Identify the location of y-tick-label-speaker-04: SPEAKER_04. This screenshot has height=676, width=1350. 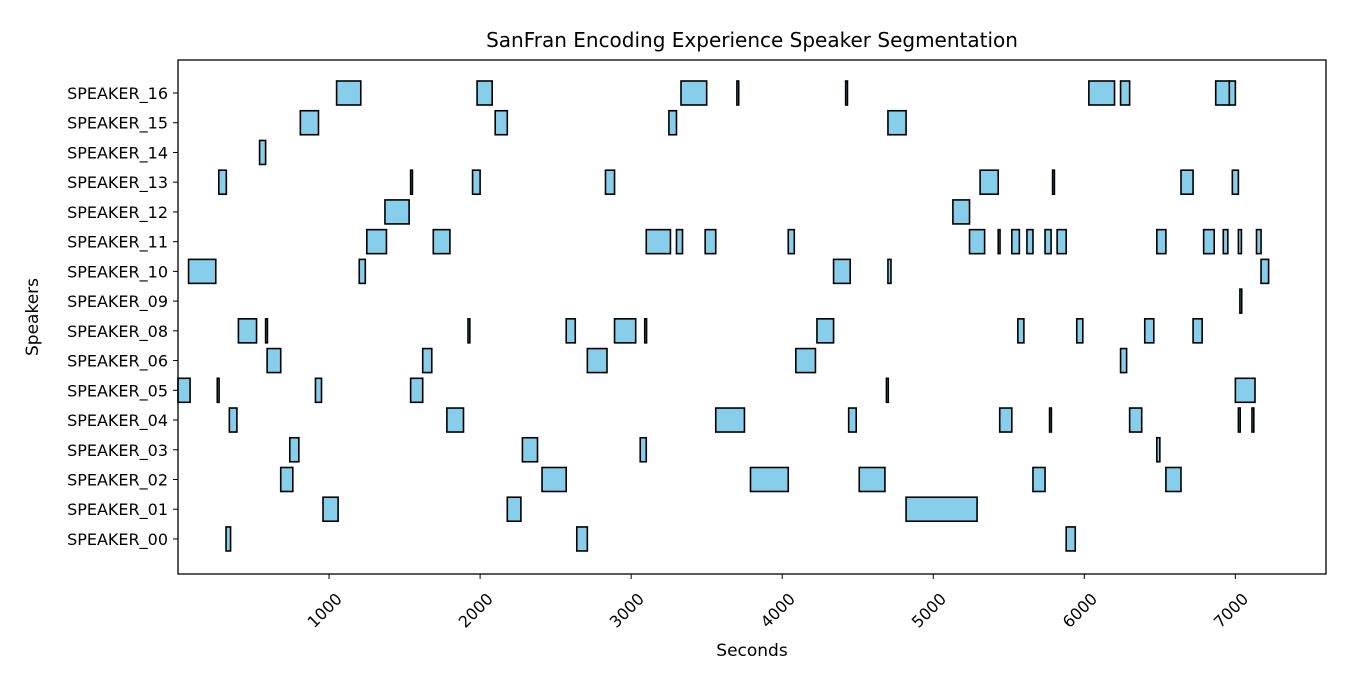
(117, 421).